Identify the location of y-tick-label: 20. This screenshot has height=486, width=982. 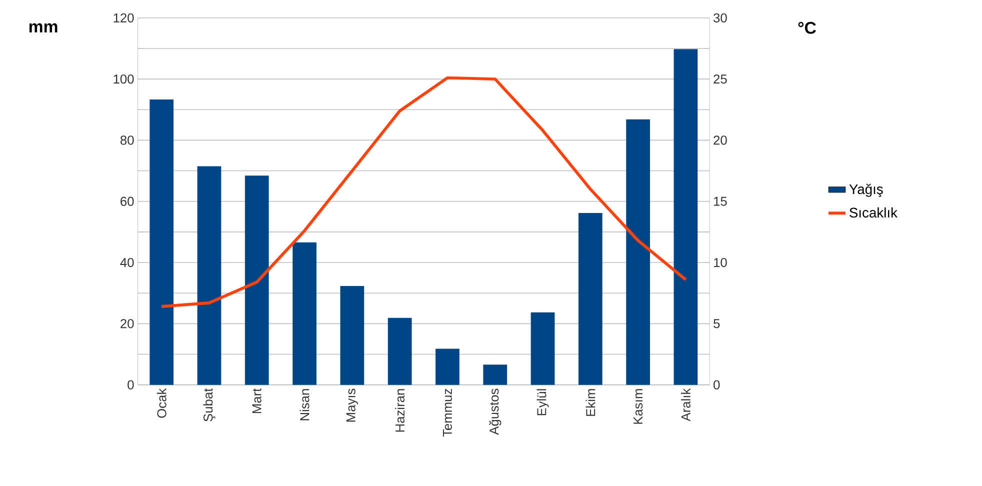
(127, 323).